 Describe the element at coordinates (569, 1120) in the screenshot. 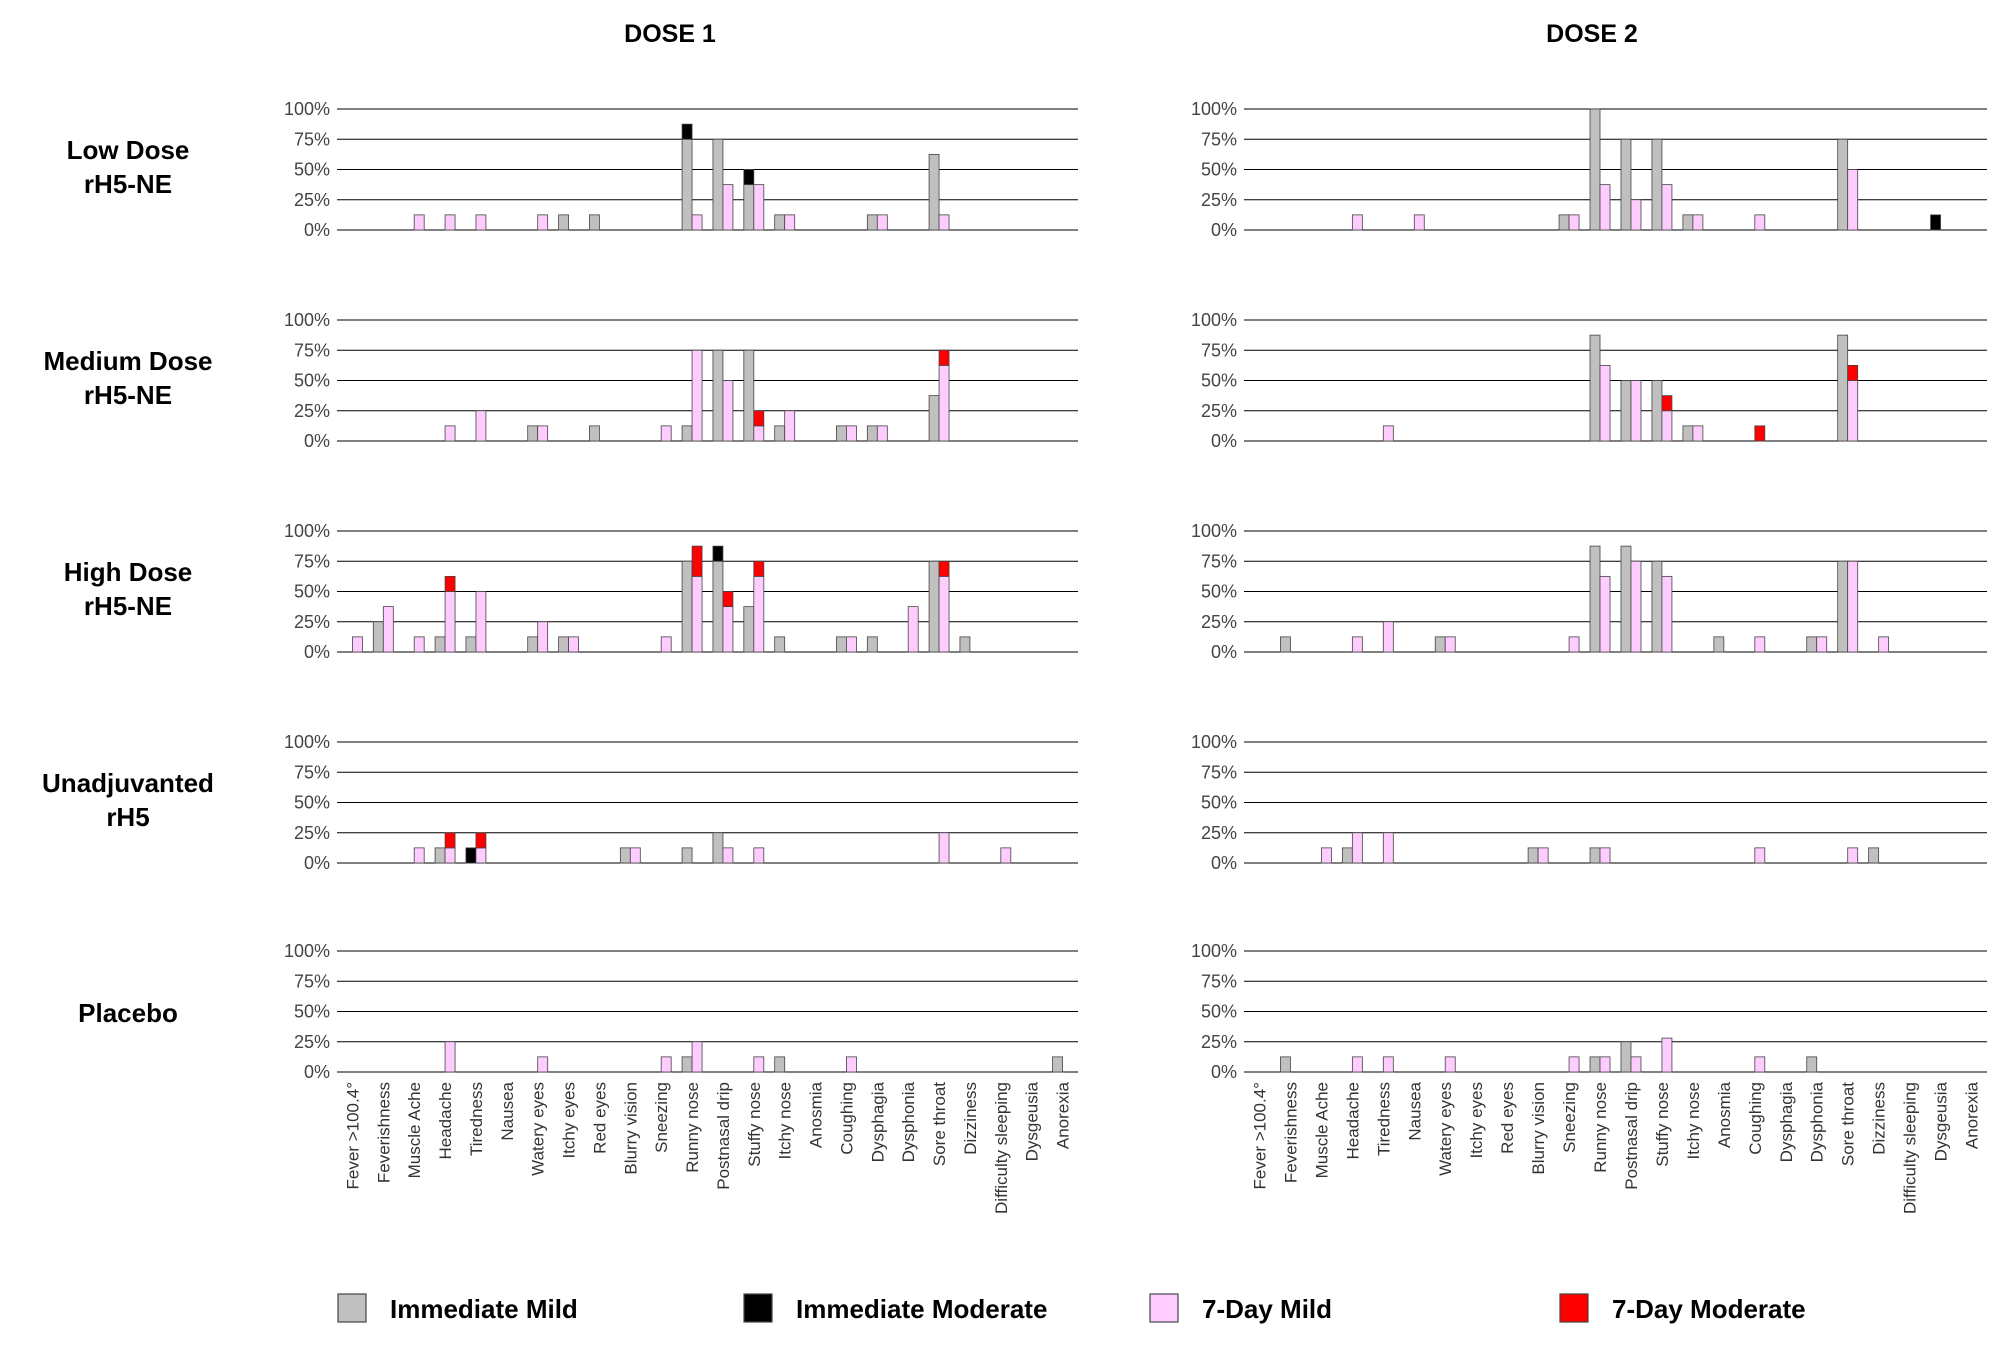

I see `x-category-label: Itchy eyes` at that location.